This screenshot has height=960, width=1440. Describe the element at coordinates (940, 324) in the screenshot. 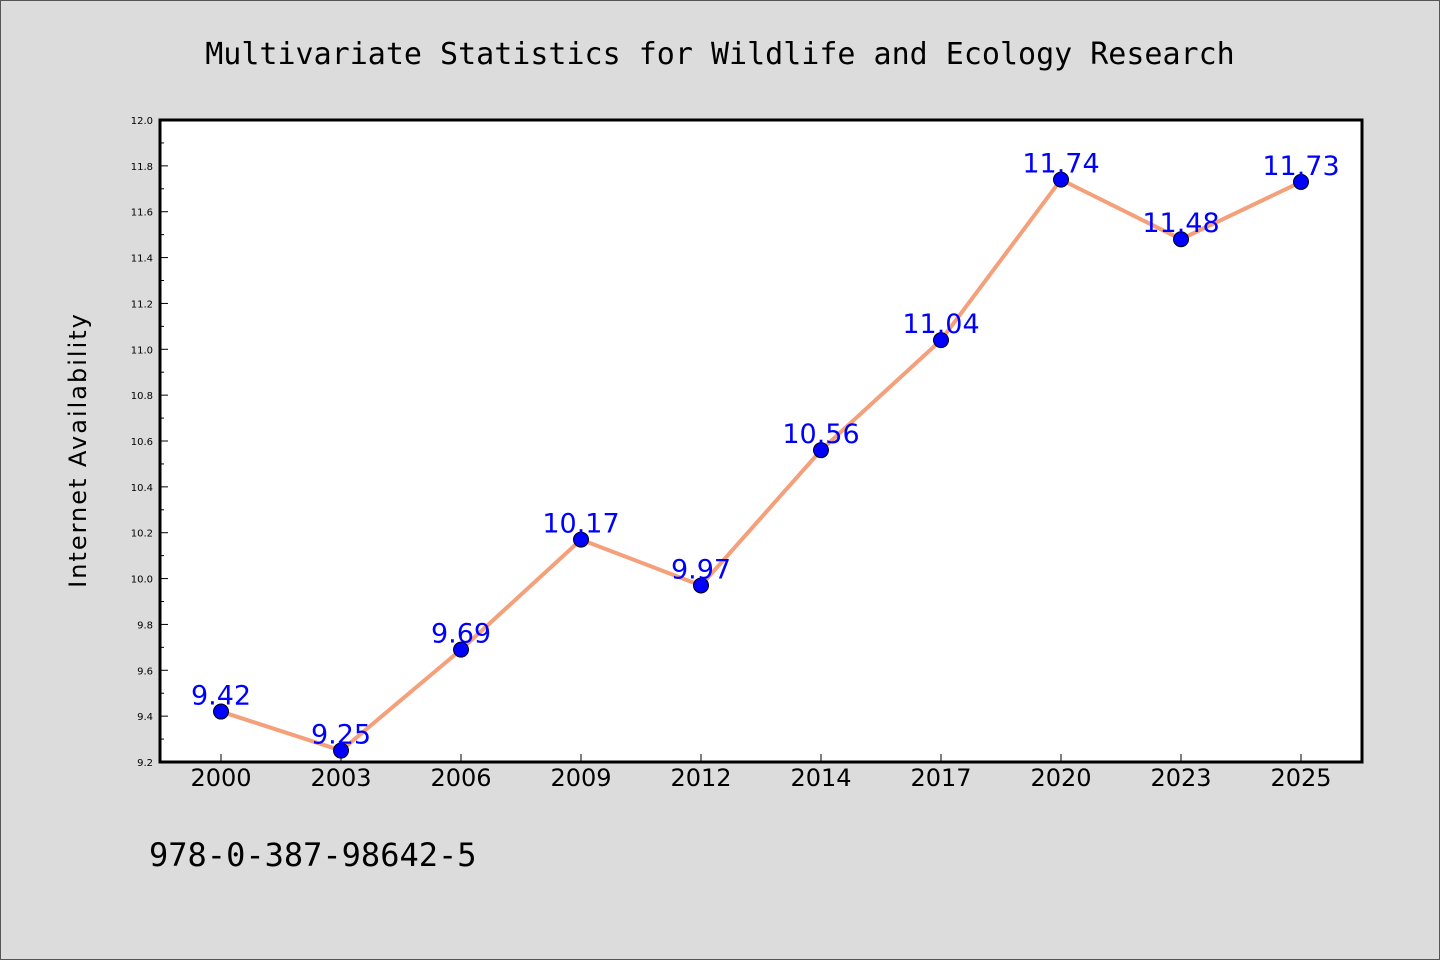

I see `data-label: 11.04` at that location.